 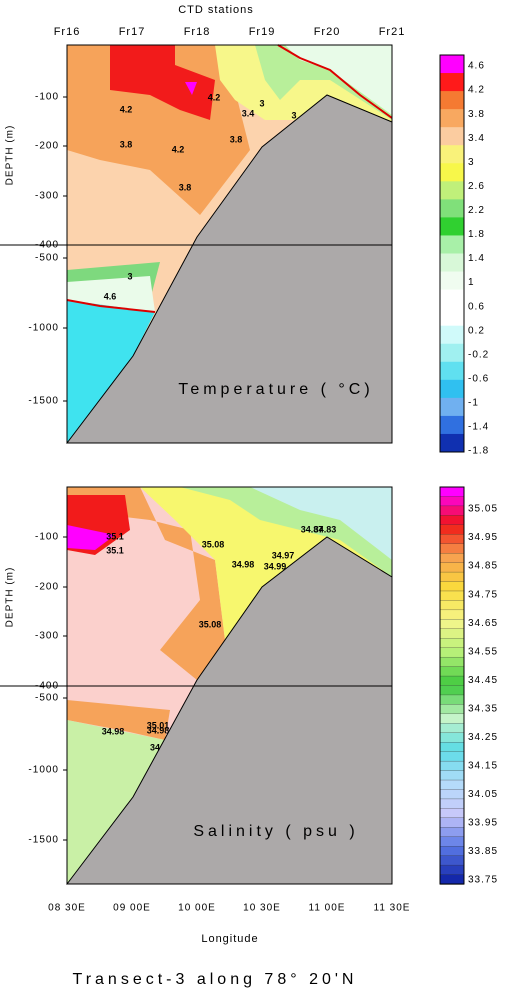 What do you see at coordinates (215, 979) in the screenshot?
I see `footer-title: Transect-3 along 78° 20'N` at bounding box center [215, 979].